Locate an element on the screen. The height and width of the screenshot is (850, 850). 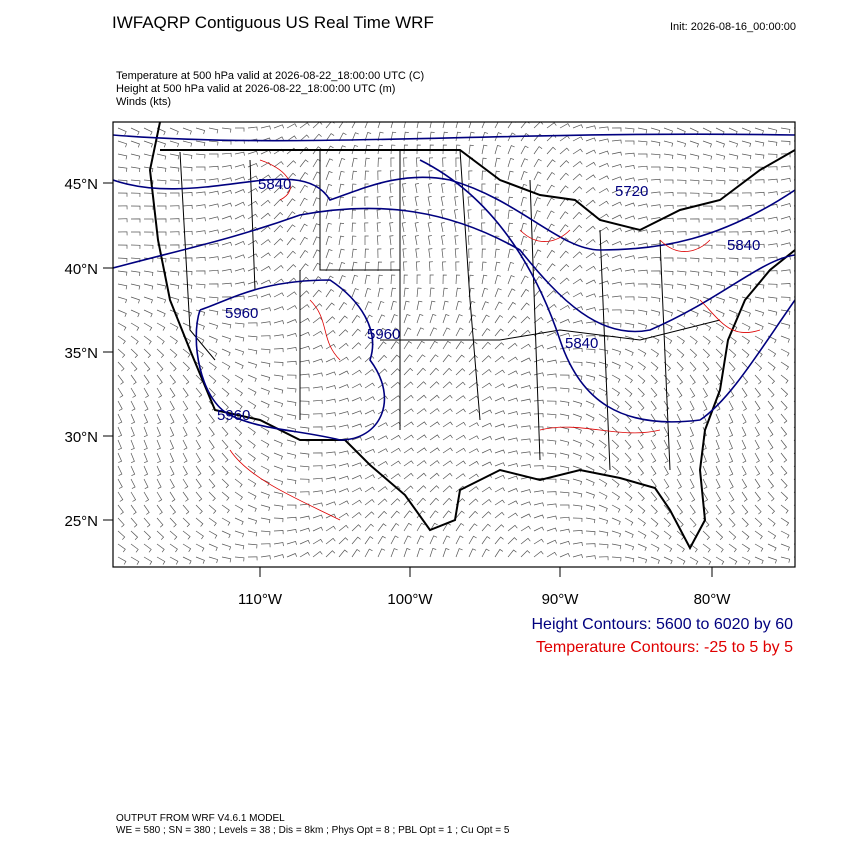
contour-label: 5720 is located at coordinates (631, 191).